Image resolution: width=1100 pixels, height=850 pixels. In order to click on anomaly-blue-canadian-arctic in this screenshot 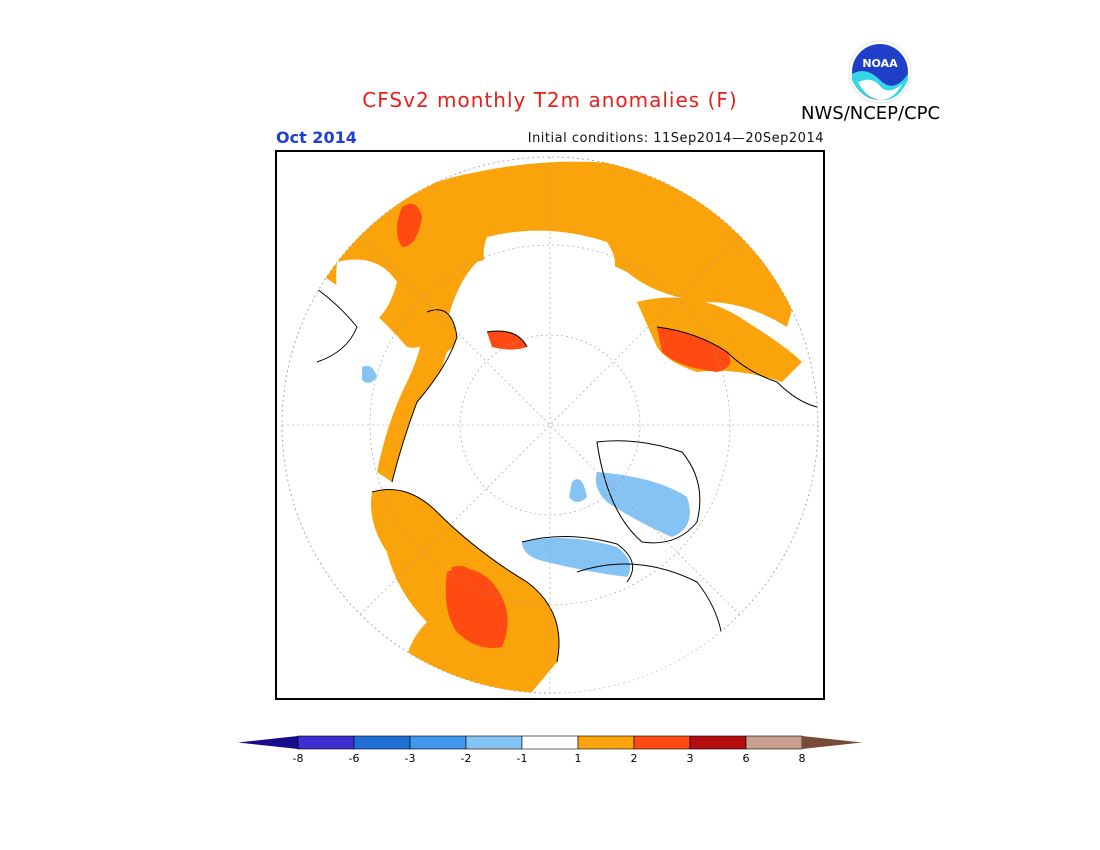, I will do `click(576, 557)`.